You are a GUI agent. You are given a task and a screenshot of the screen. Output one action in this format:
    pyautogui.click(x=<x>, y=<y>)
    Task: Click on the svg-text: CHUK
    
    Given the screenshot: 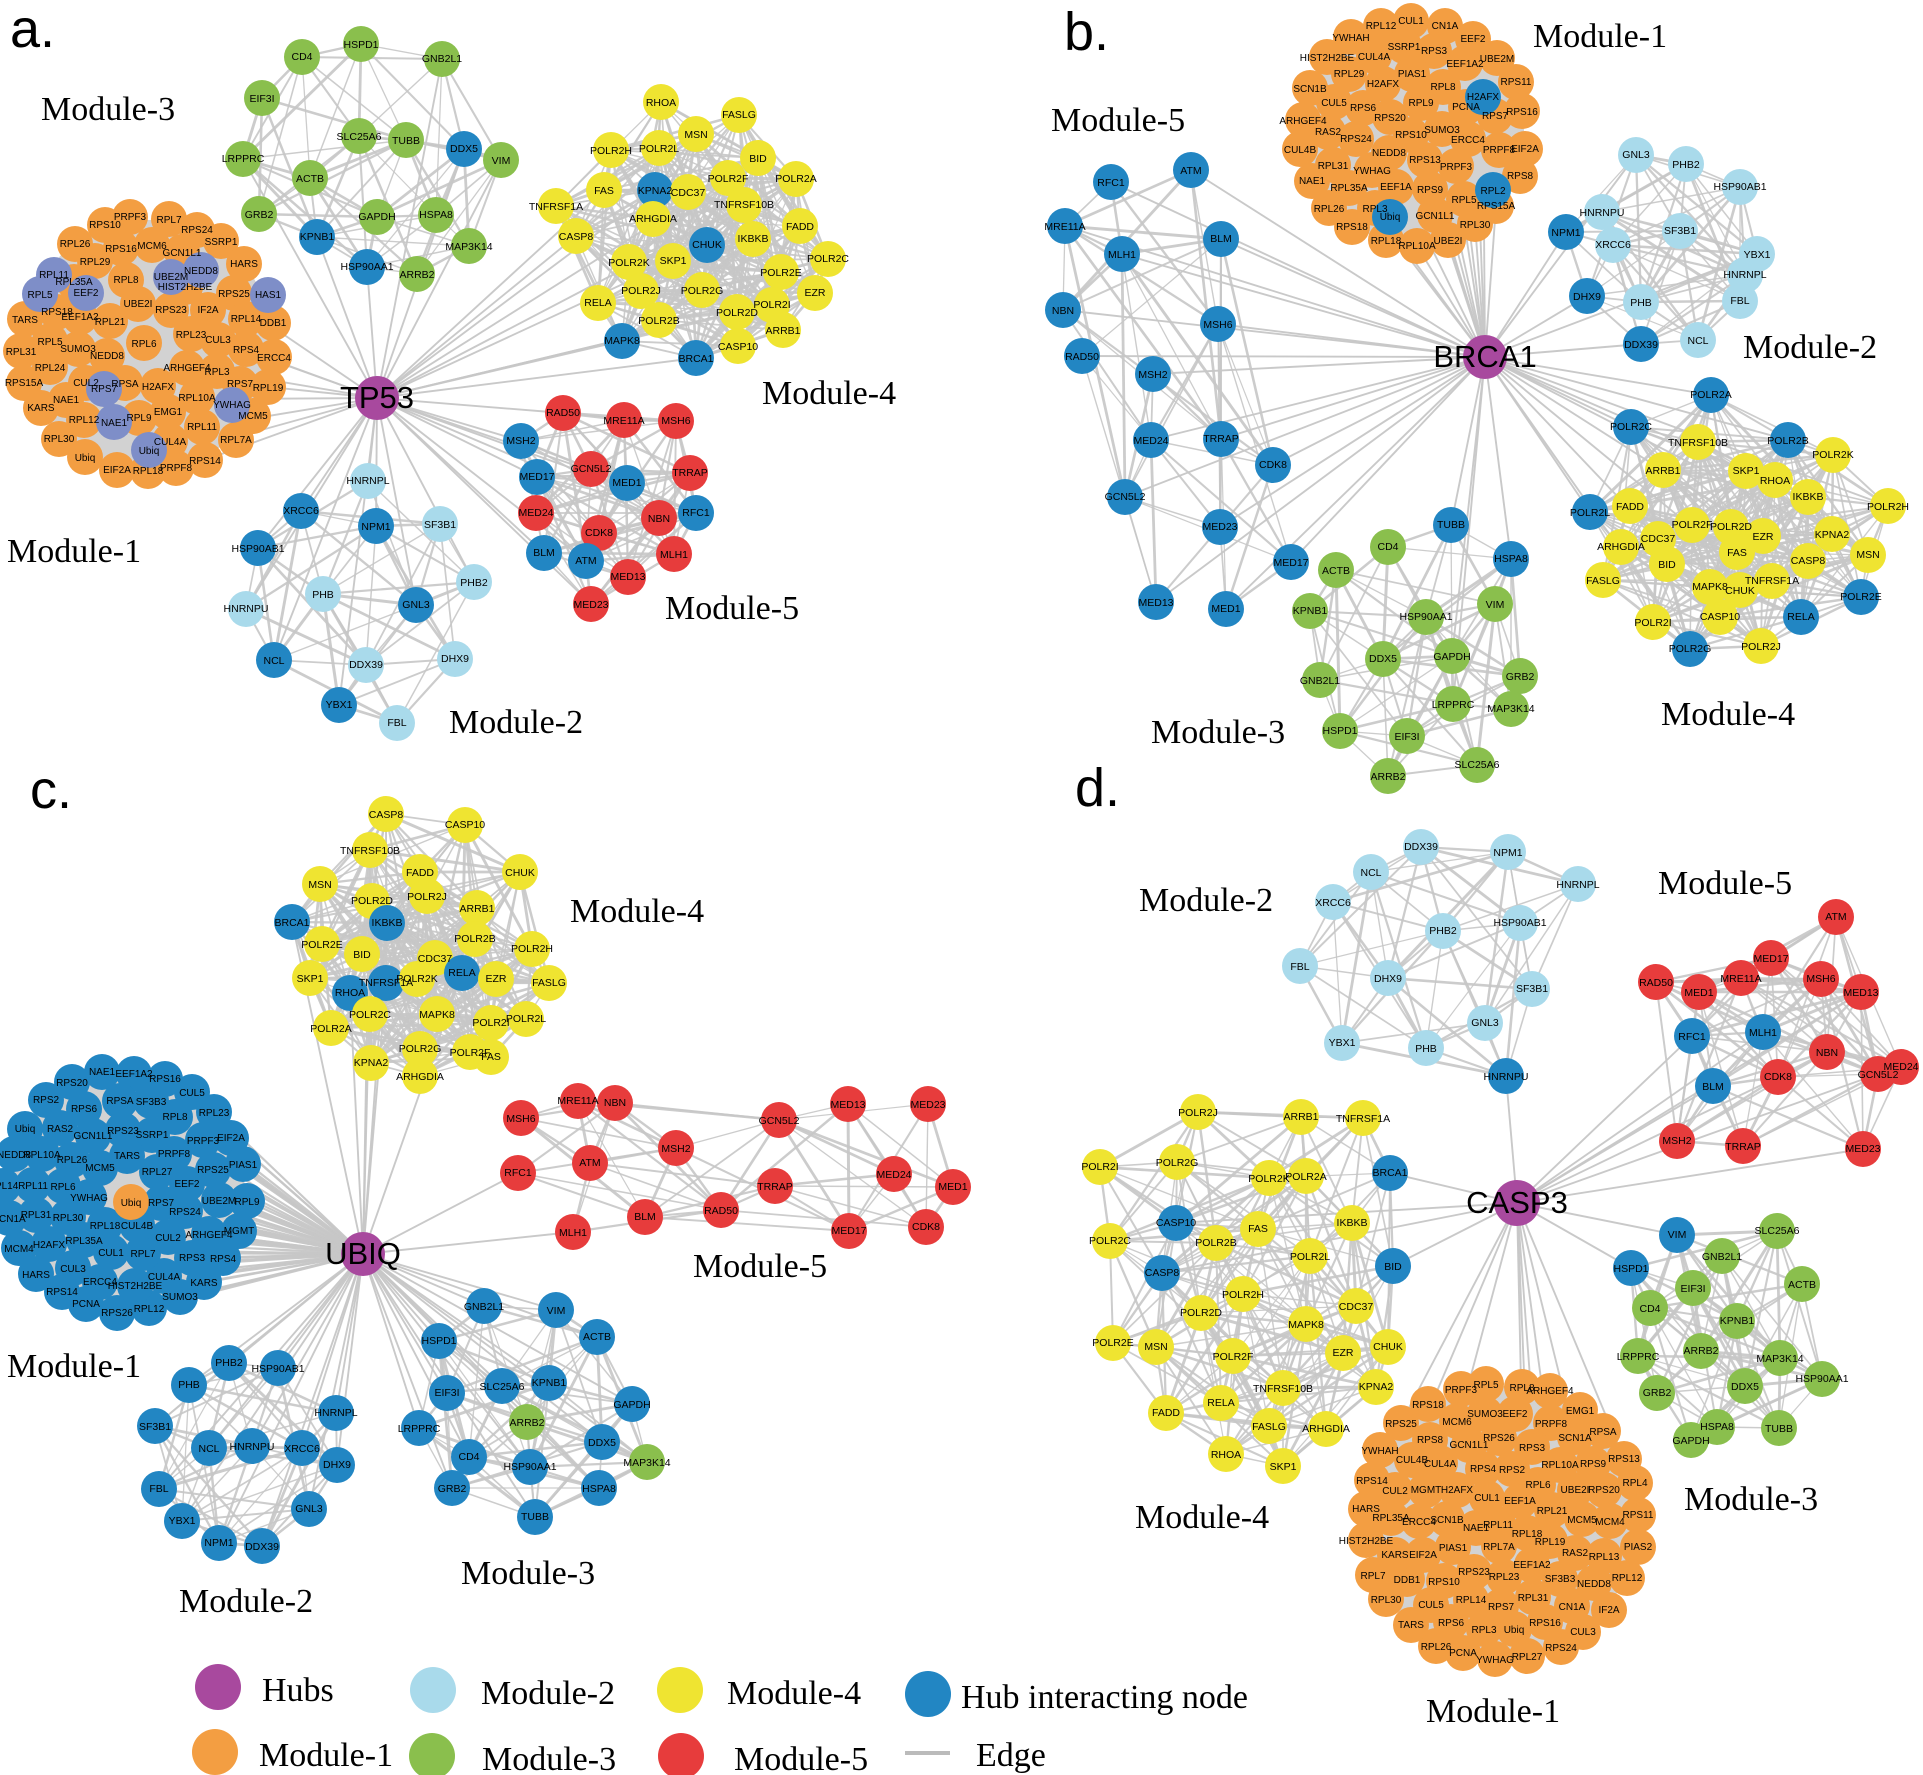 What is the action you would take?
    pyautogui.click(x=707, y=245)
    